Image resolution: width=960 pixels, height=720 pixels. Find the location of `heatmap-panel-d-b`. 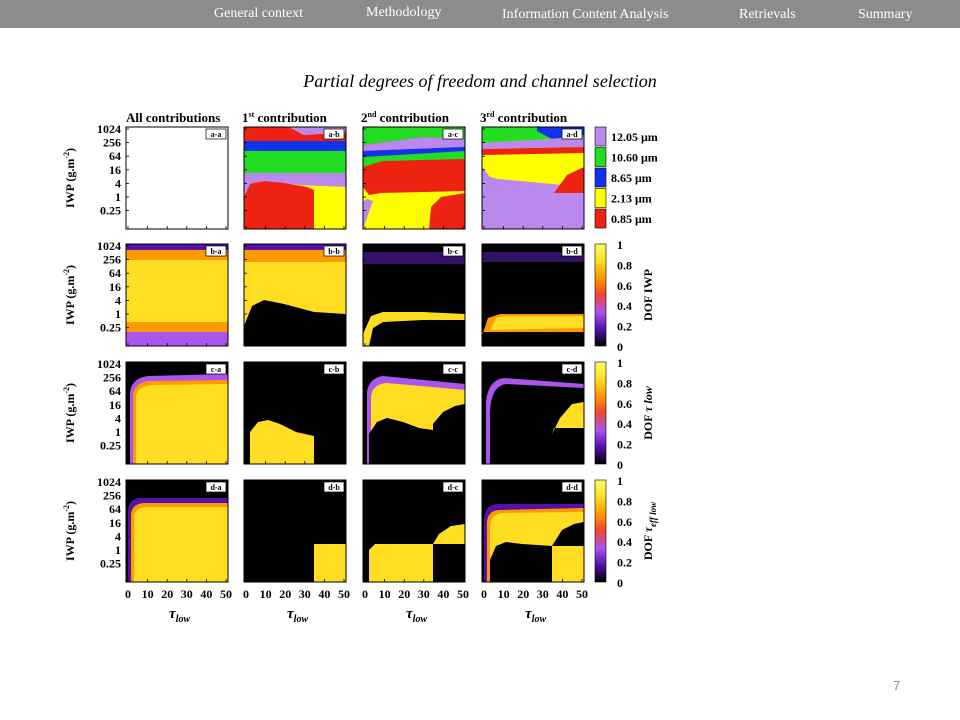

heatmap-panel-d-b is located at coordinates (295, 531).